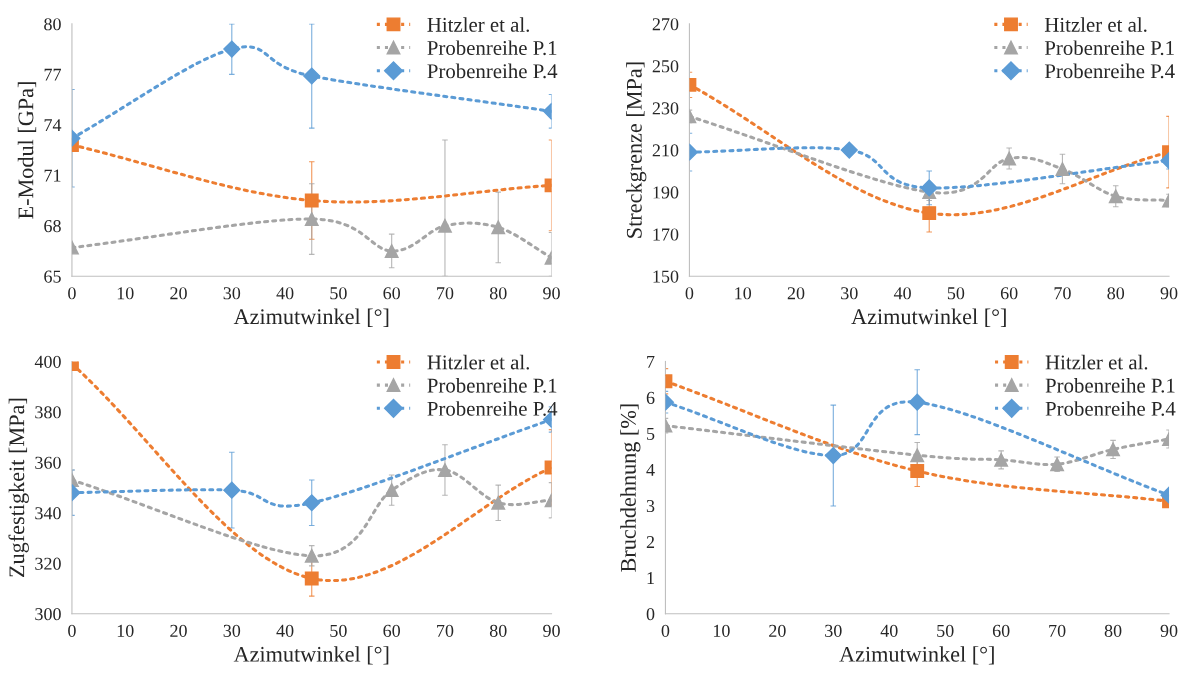  I want to click on y-tick-label: 74, so click(53, 125).